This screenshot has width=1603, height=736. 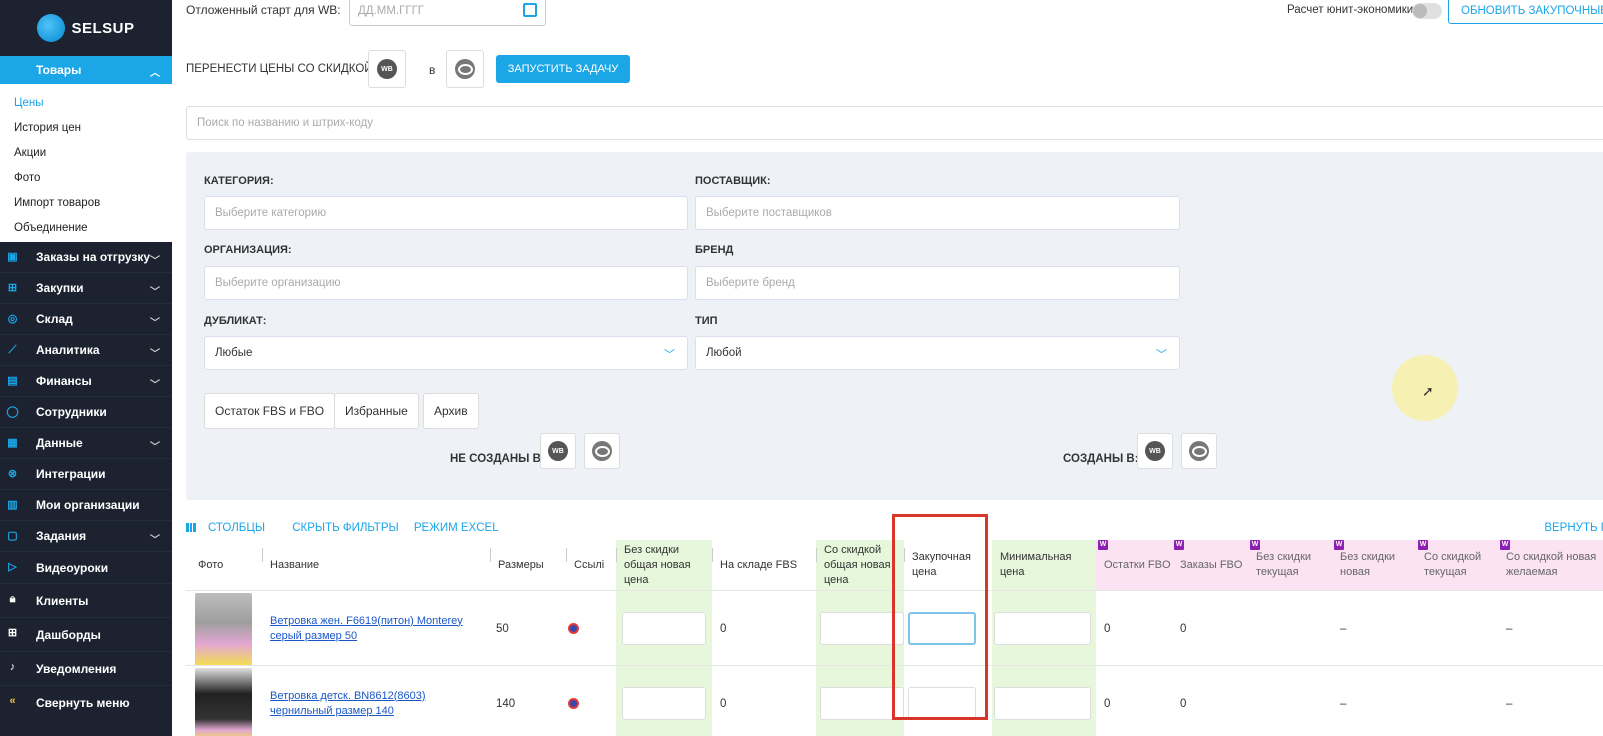 I want to click on nav-shipping-orders: ▣ Заказы на отгрузку ﹀, so click(x=86, y=257).